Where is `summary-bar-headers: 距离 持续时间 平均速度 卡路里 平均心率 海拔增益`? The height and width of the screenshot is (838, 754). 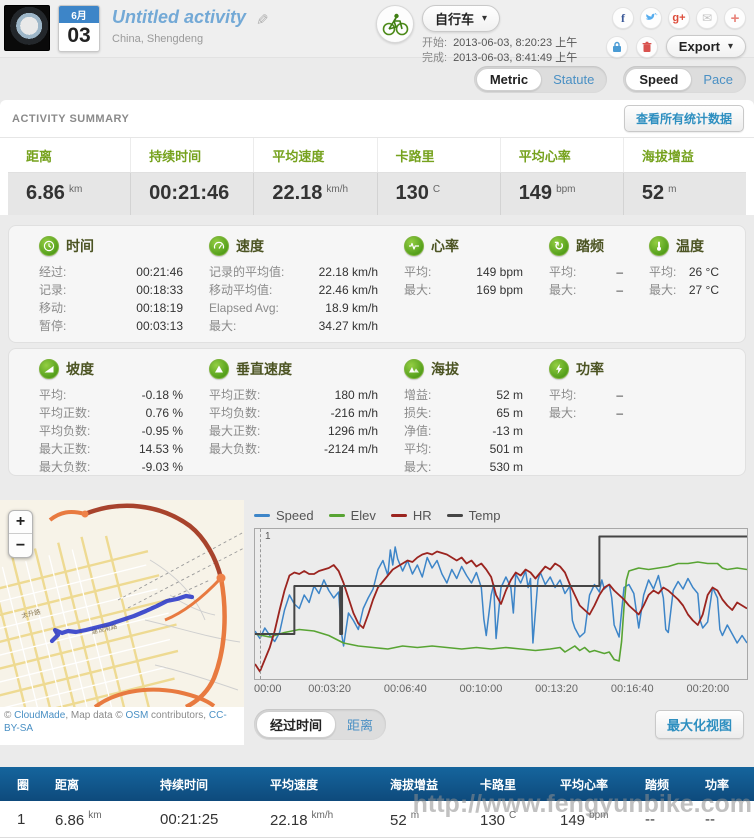 summary-bar-headers: 距离 持续时间 平均速度 卡路里 平均心率 海拔增益 is located at coordinates (377, 155).